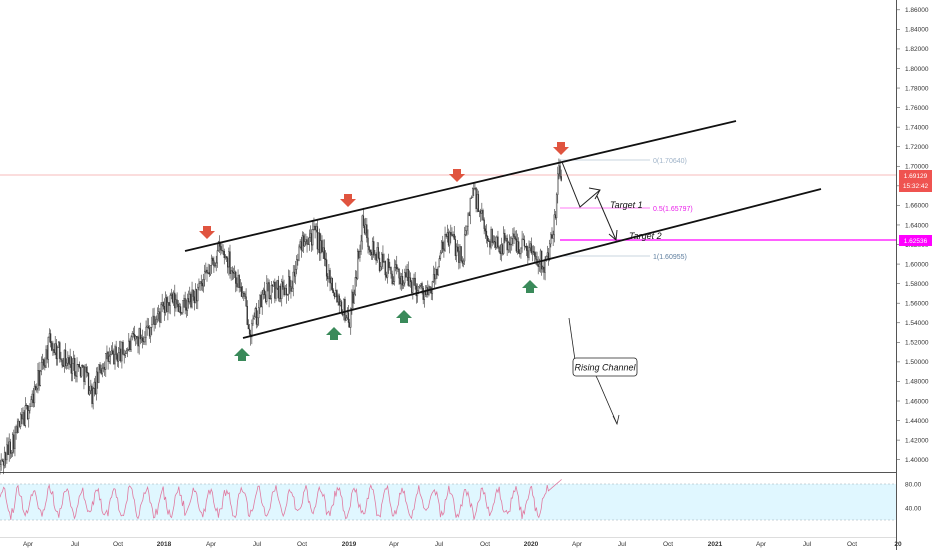 The width and height of the screenshot is (932, 555). What do you see at coordinates (670, 161) in the screenshot?
I see `fib-label-0: 0(1.70640)` at bounding box center [670, 161].